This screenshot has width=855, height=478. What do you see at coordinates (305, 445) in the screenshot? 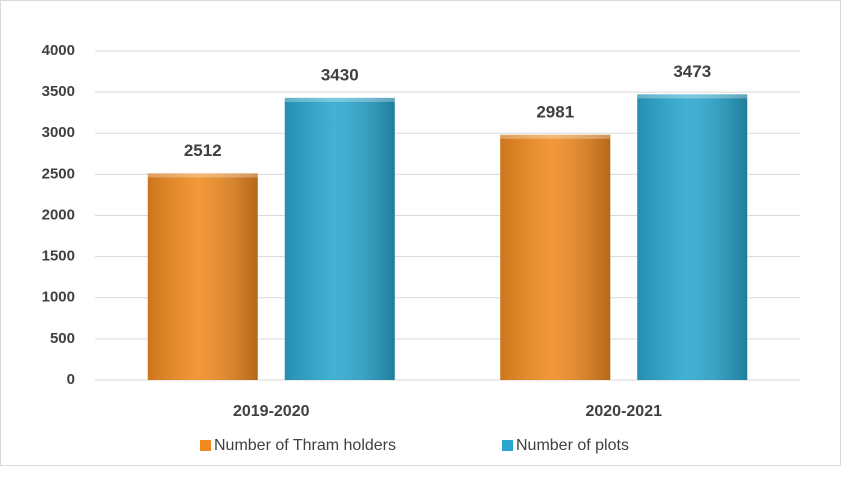
I see `legend-label: Number of Thram holders` at bounding box center [305, 445].